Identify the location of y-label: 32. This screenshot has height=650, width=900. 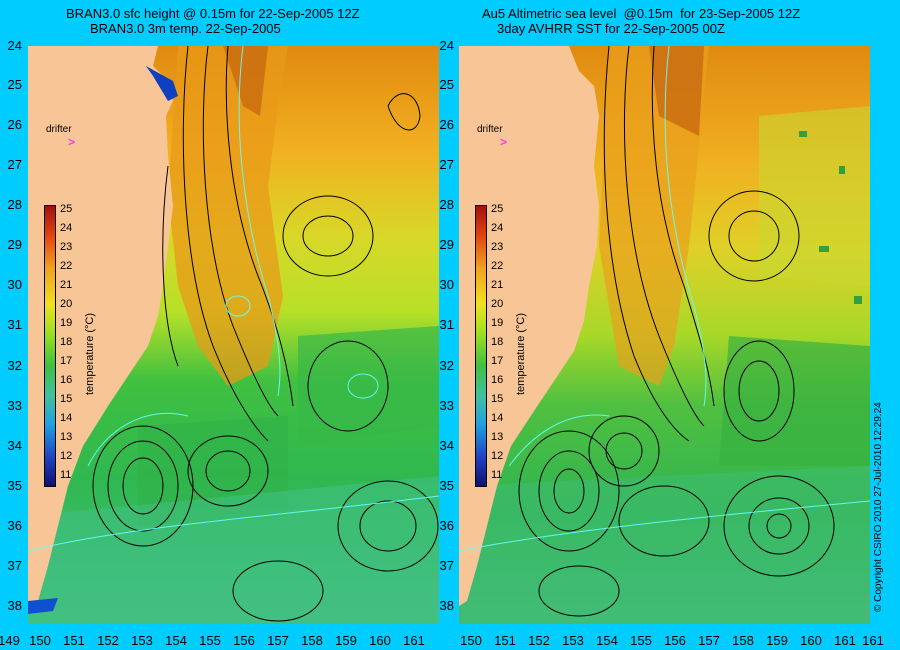
(446, 365).